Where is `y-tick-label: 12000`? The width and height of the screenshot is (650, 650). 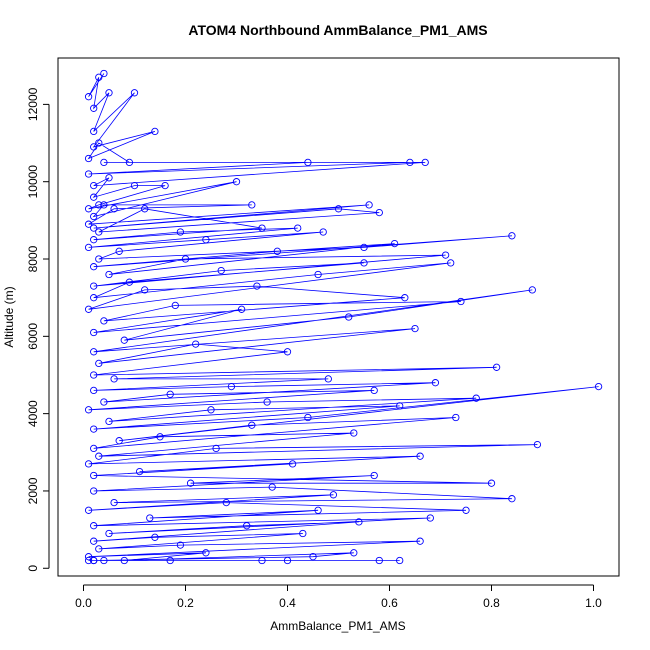 y-tick-label: 12000 is located at coordinates (33, 104).